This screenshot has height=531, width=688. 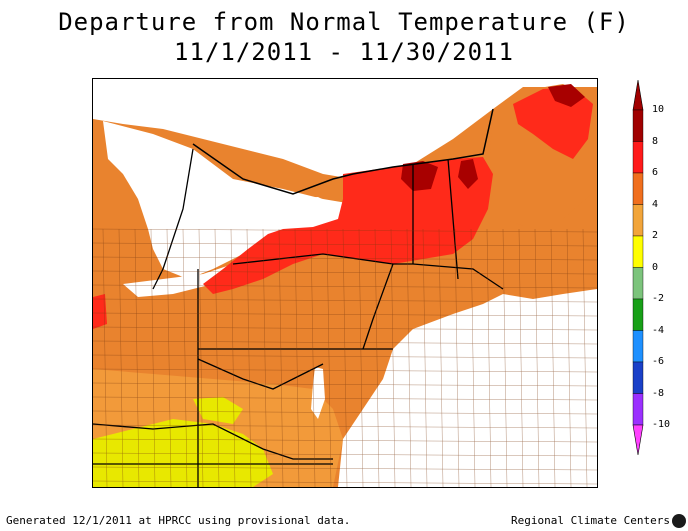 I want to click on color-legend: 10 8 6 4 2 0 -2 -4 -6 -8 -10, so click(x=658, y=268).